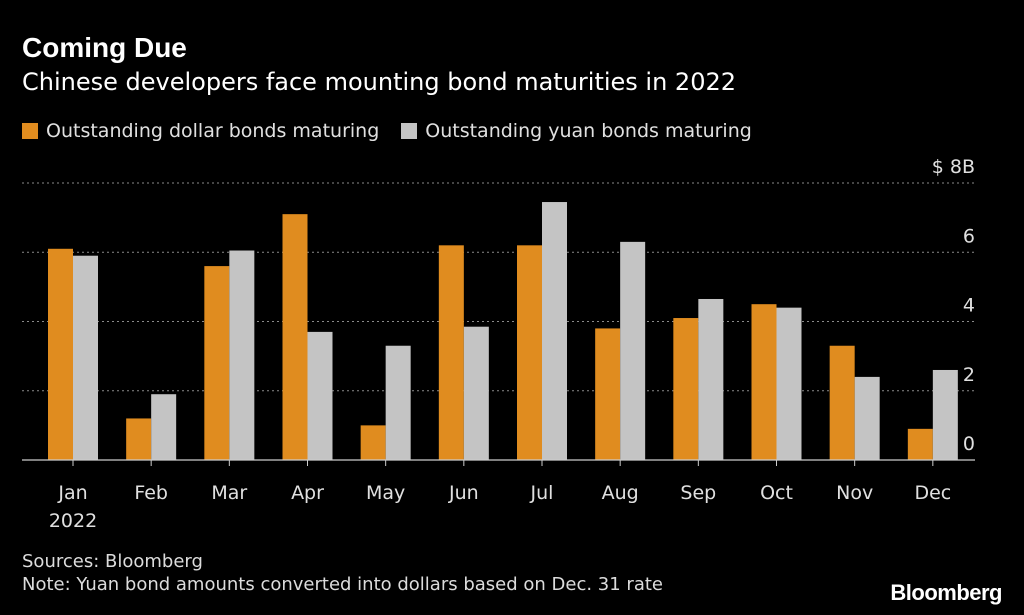 The height and width of the screenshot is (615, 1024). What do you see at coordinates (112, 561) in the screenshot?
I see `sources-text: Sources: Bloomberg` at bounding box center [112, 561].